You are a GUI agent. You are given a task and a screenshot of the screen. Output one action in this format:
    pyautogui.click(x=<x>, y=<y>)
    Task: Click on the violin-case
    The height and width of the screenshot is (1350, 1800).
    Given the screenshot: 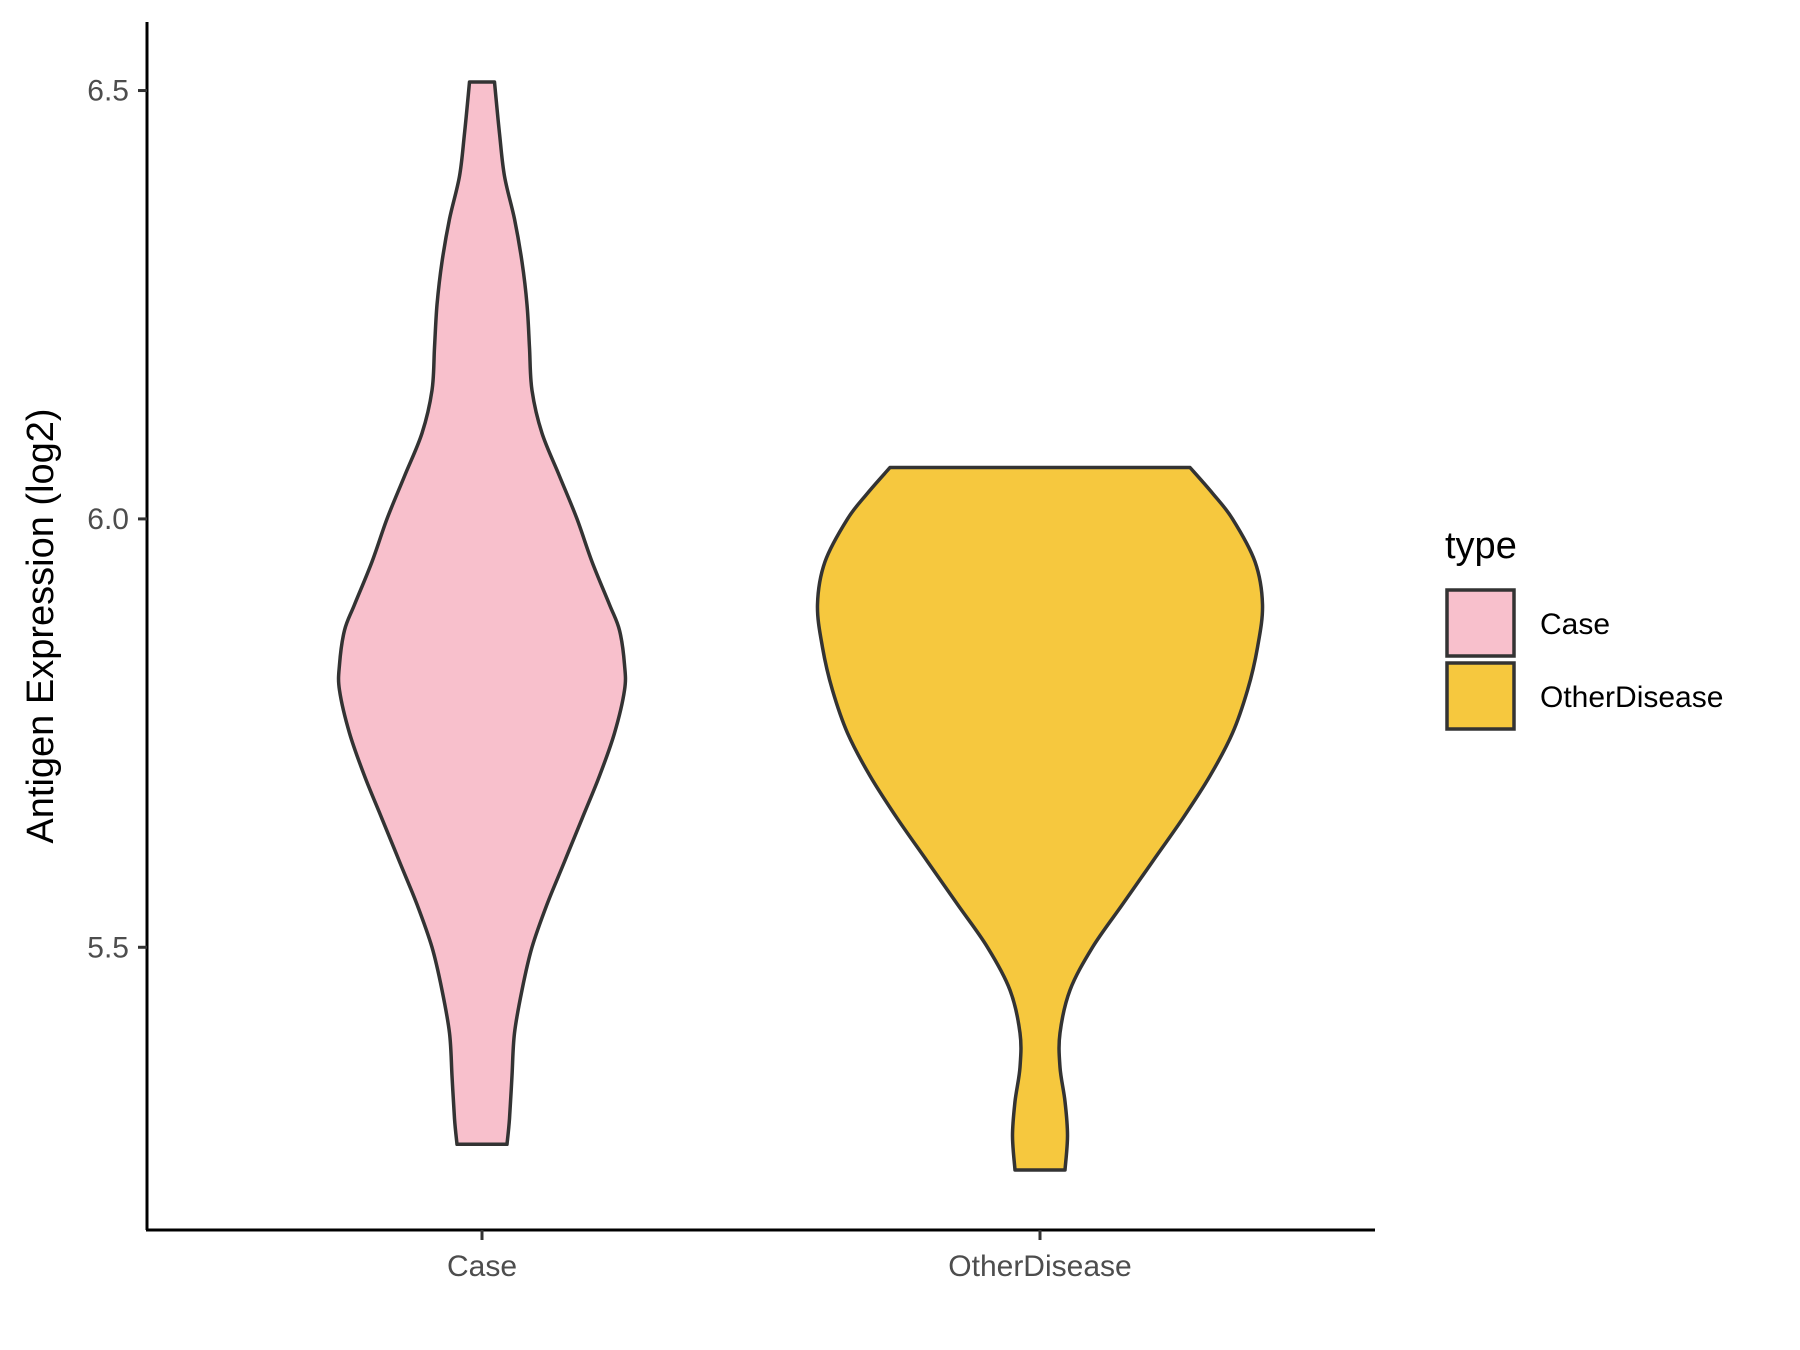 What is the action you would take?
    pyautogui.click(x=482, y=613)
    